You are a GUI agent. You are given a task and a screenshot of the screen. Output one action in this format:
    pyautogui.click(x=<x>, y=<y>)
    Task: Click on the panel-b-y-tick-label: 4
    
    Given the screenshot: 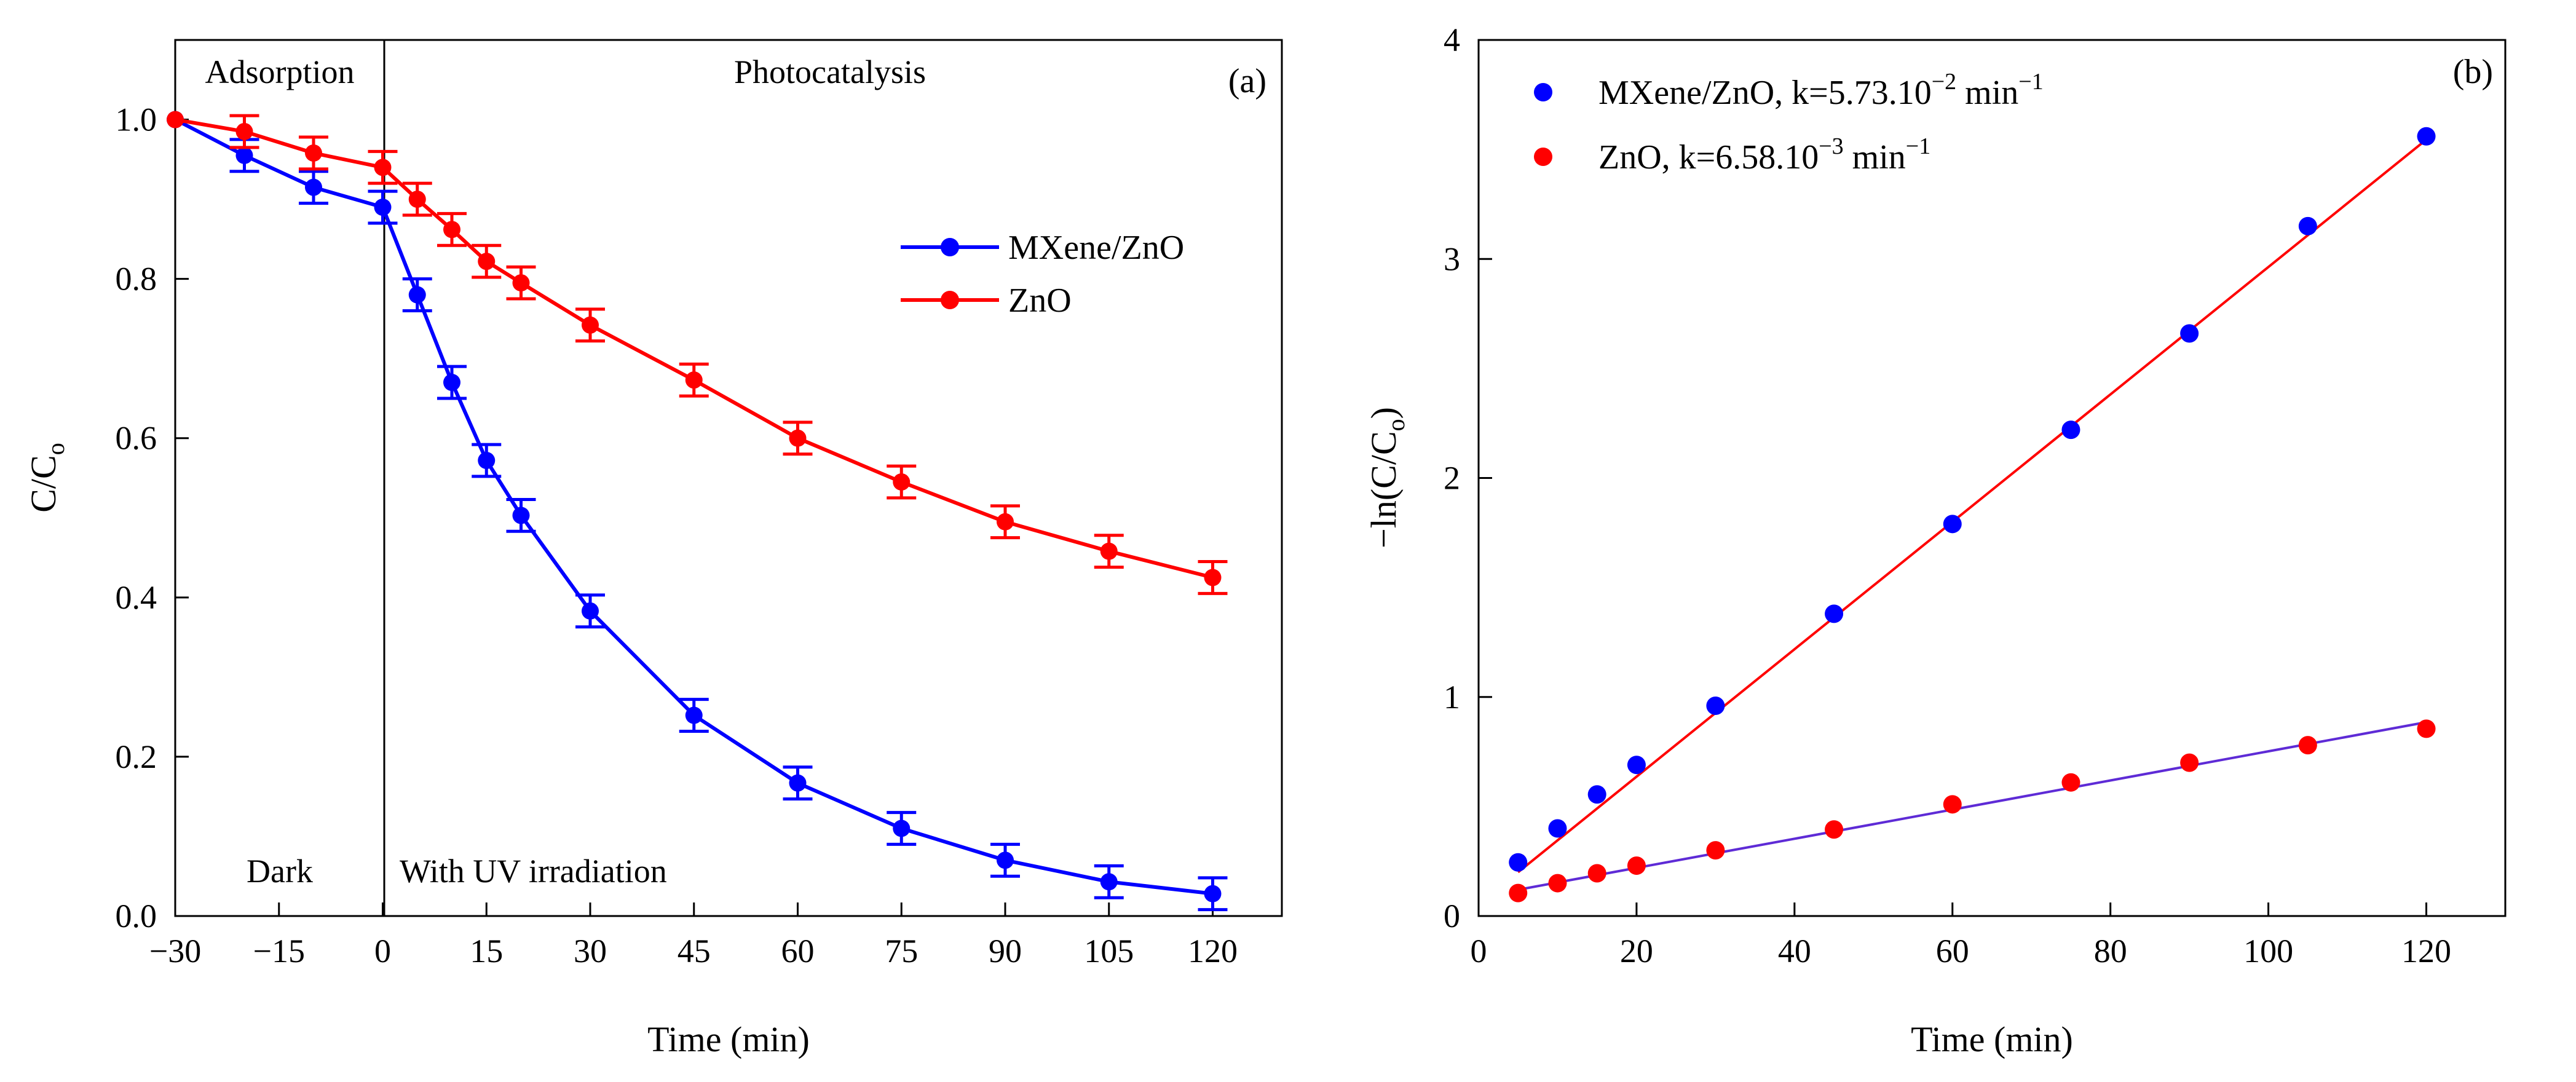 What is the action you would take?
    pyautogui.click(x=1452, y=40)
    